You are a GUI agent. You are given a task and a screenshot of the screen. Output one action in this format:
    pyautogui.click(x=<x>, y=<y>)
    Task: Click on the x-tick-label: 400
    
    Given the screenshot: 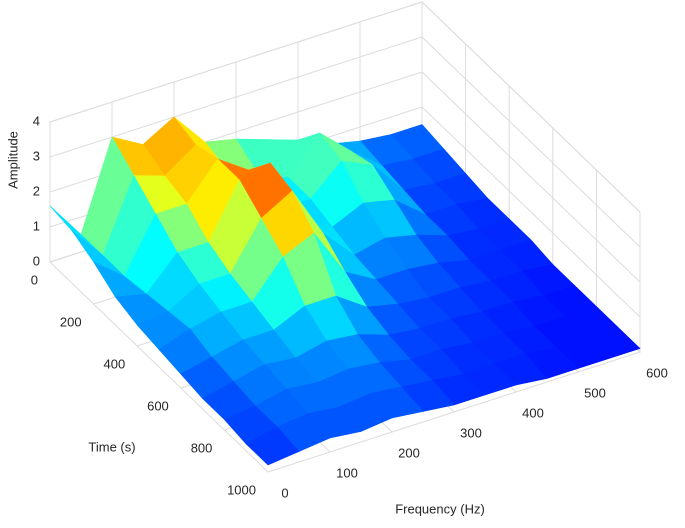 What is the action you would take?
    pyautogui.click(x=533, y=412)
    